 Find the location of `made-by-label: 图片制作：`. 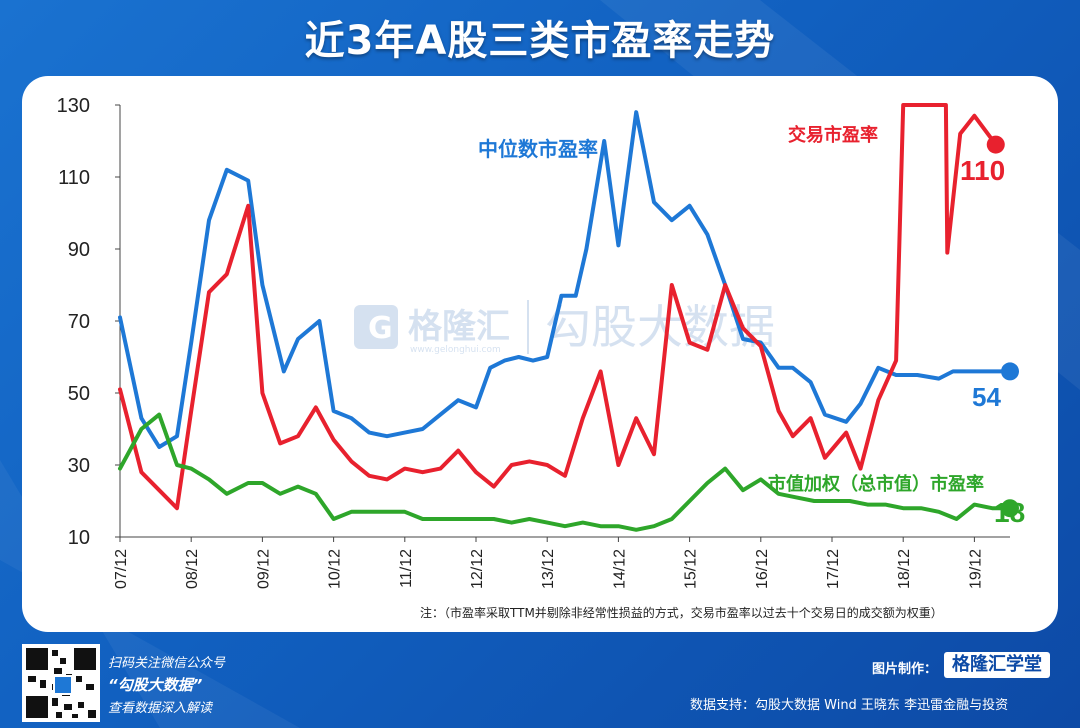

made-by-label: 图片制作： is located at coordinates (905, 669).